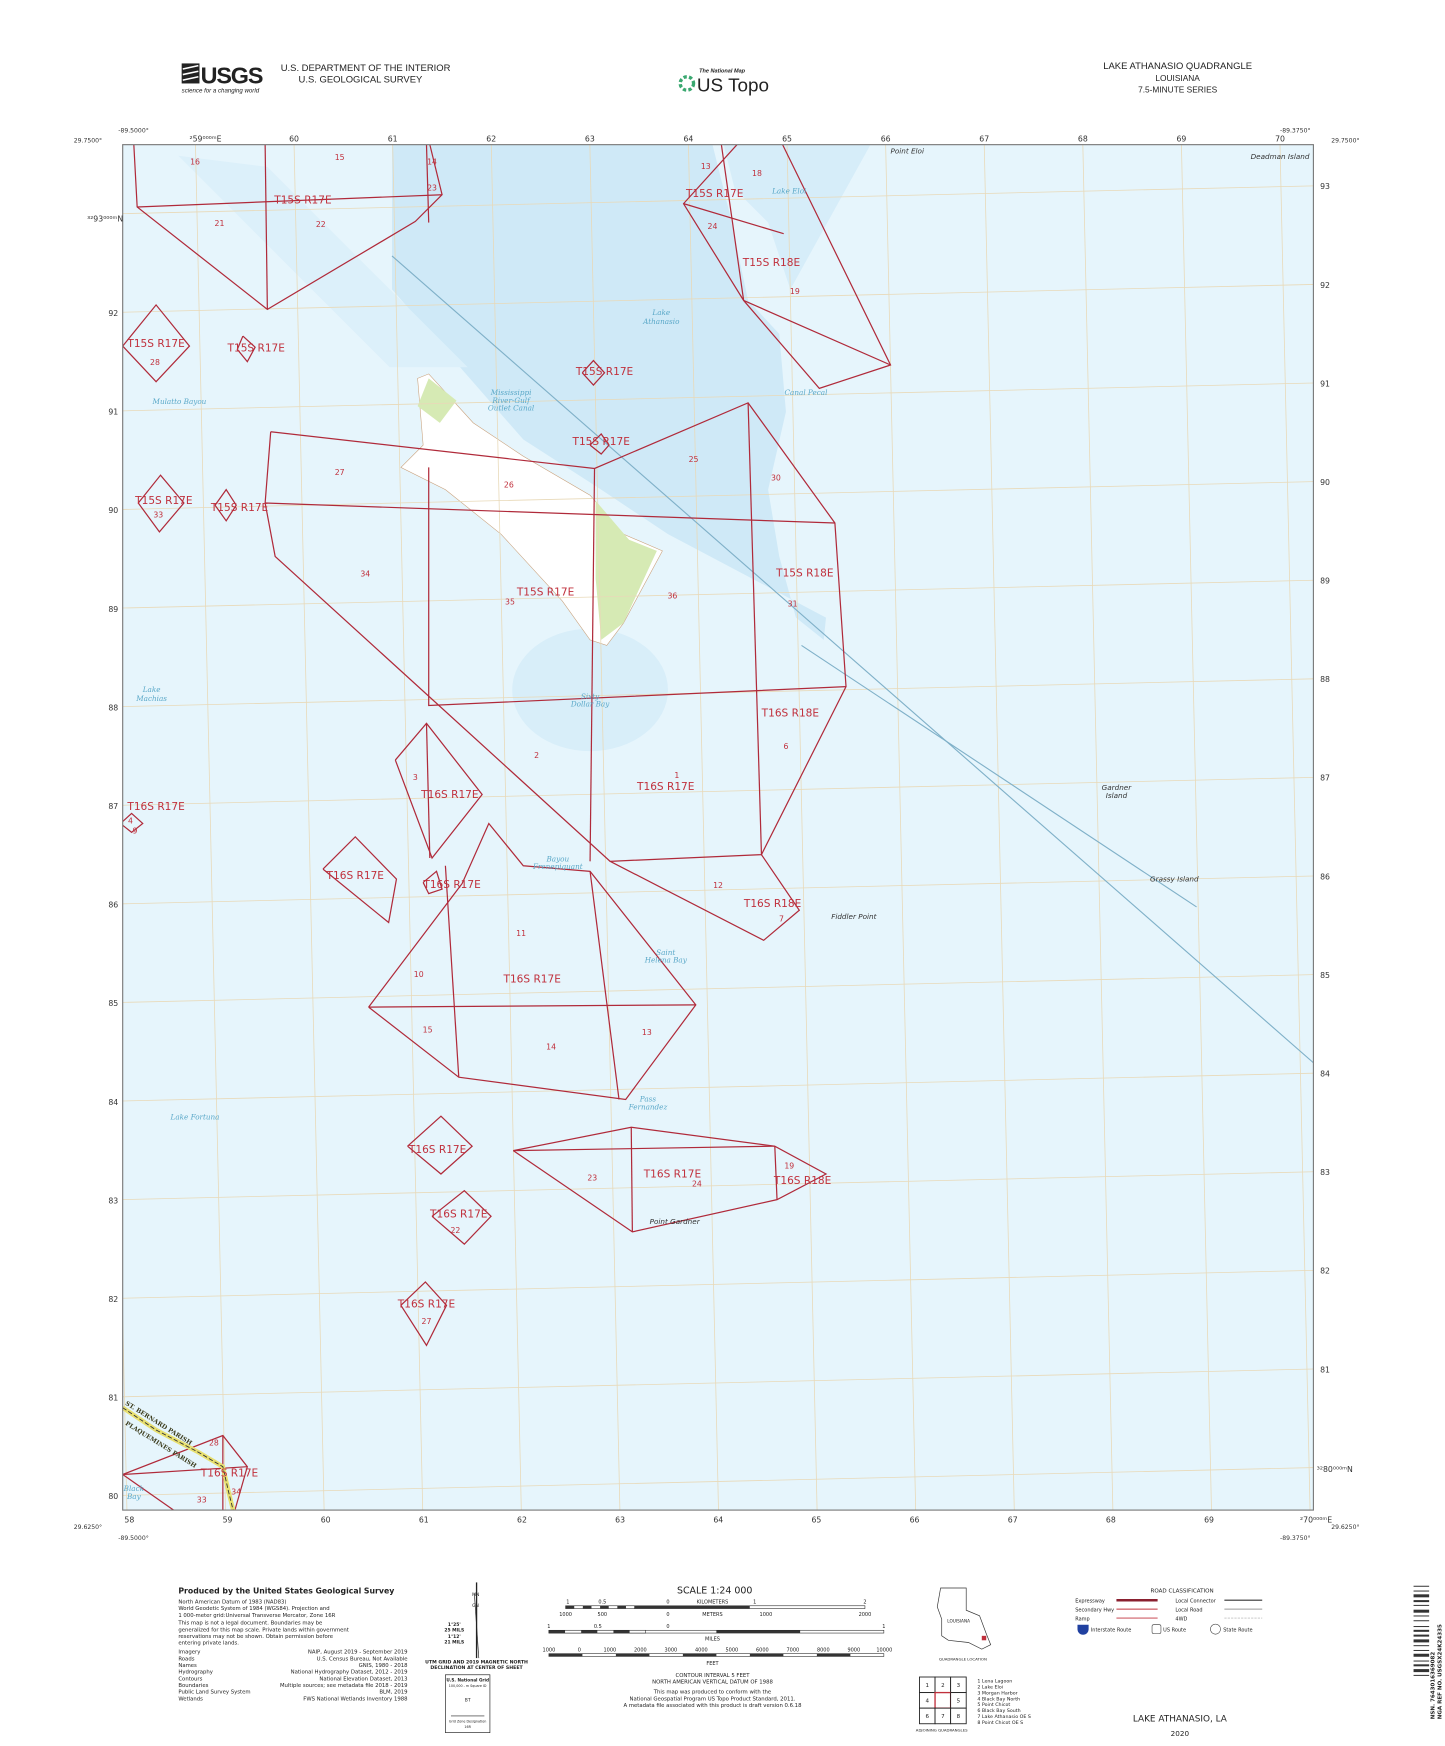  What do you see at coordinates (1188, 1610) in the screenshot?
I see `road-type-label: Local Road` at bounding box center [1188, 1610].